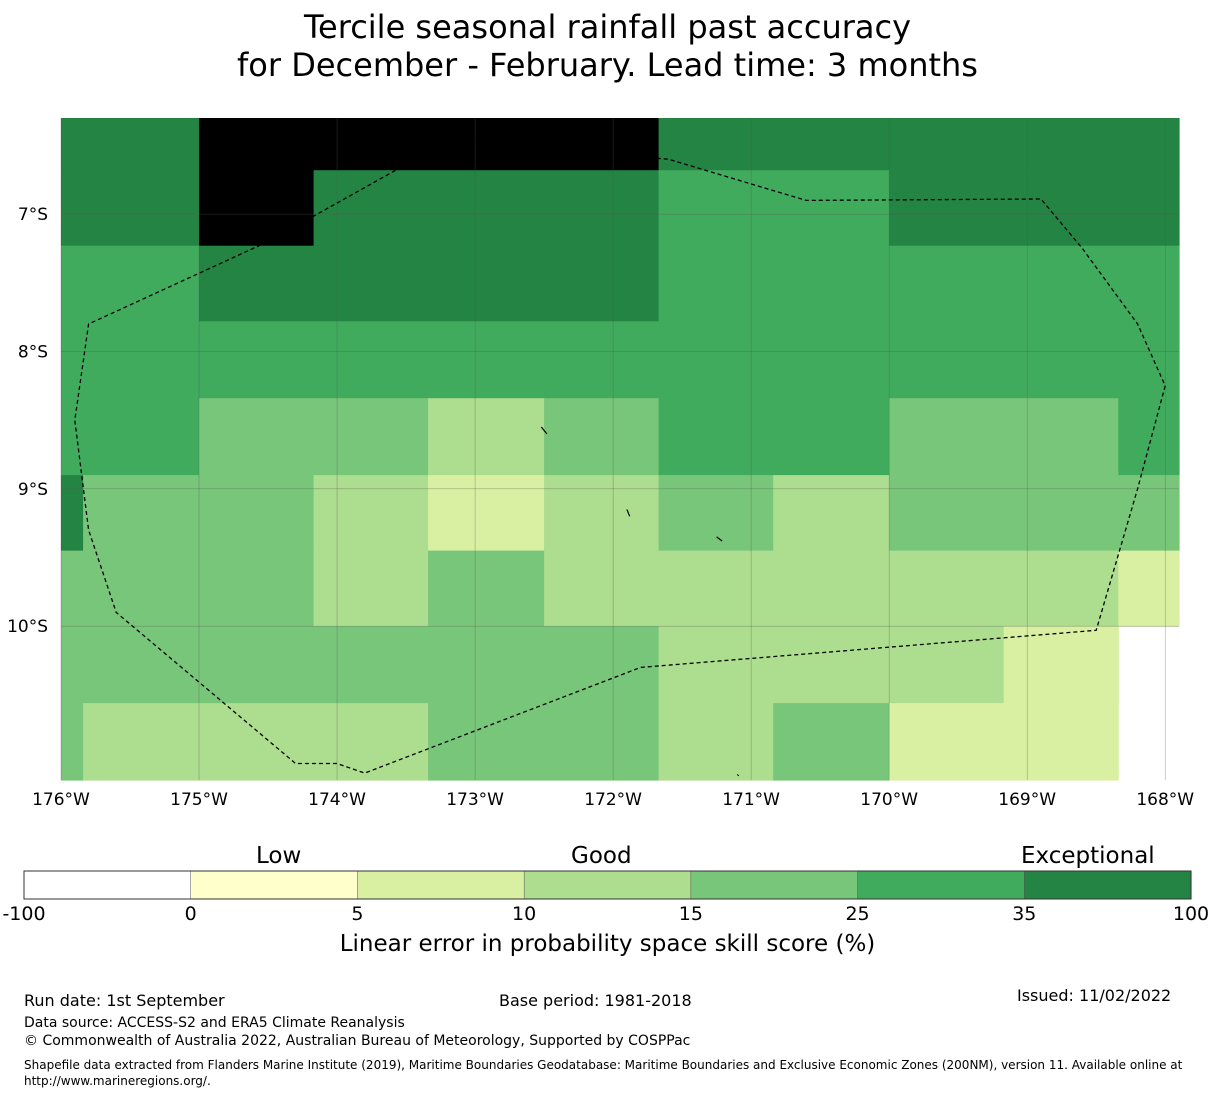 Image resolution: width=1215 pixels, height=1095 pixels. I want to click on category-label-exceptional: Exceptional, so click(1088, 856).